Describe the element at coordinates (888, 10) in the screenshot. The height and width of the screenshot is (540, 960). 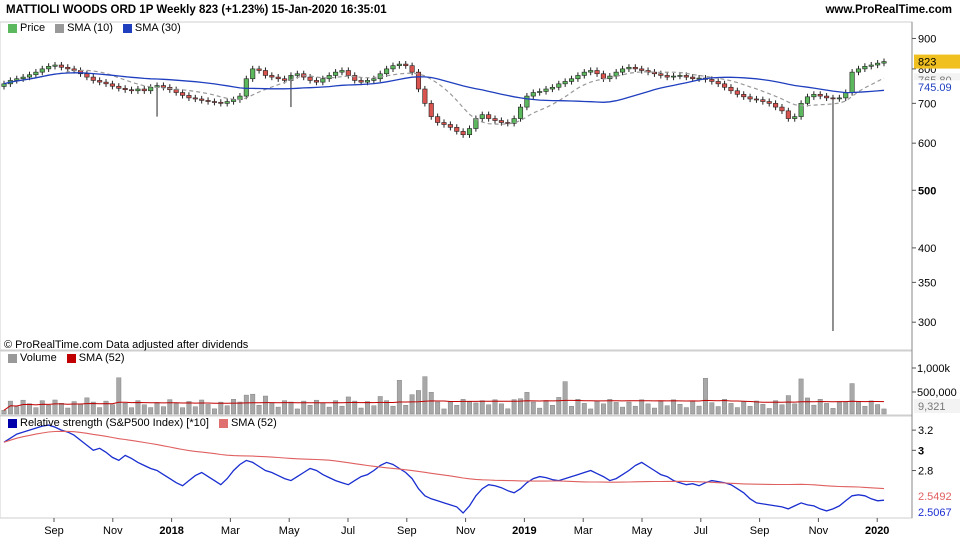
I see `source-link: www.ProRealTime.com` at that location.